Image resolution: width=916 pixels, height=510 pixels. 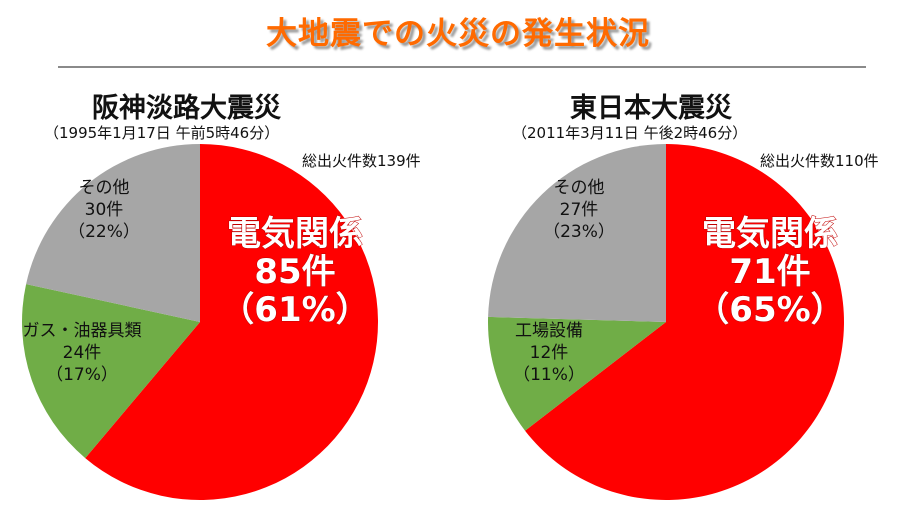 I want to click on chart-1-title: 阪神淡路大震災, so click(x=186, y=108).